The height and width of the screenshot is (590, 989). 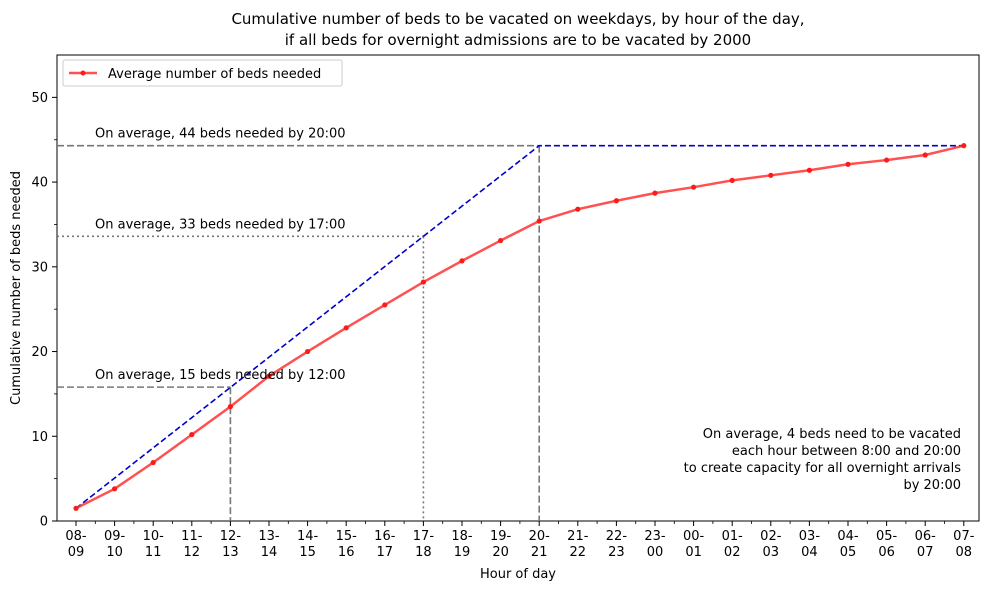 What do you see at coordinates (154, 536) in the screenshot?
I see `x-tick-label-top: 10-` at bounding box center [154, 536].